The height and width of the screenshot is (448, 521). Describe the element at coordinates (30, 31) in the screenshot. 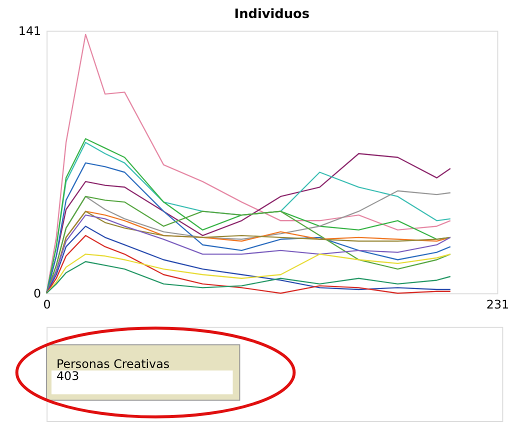

I see `y-tick-label: 141` at that location.